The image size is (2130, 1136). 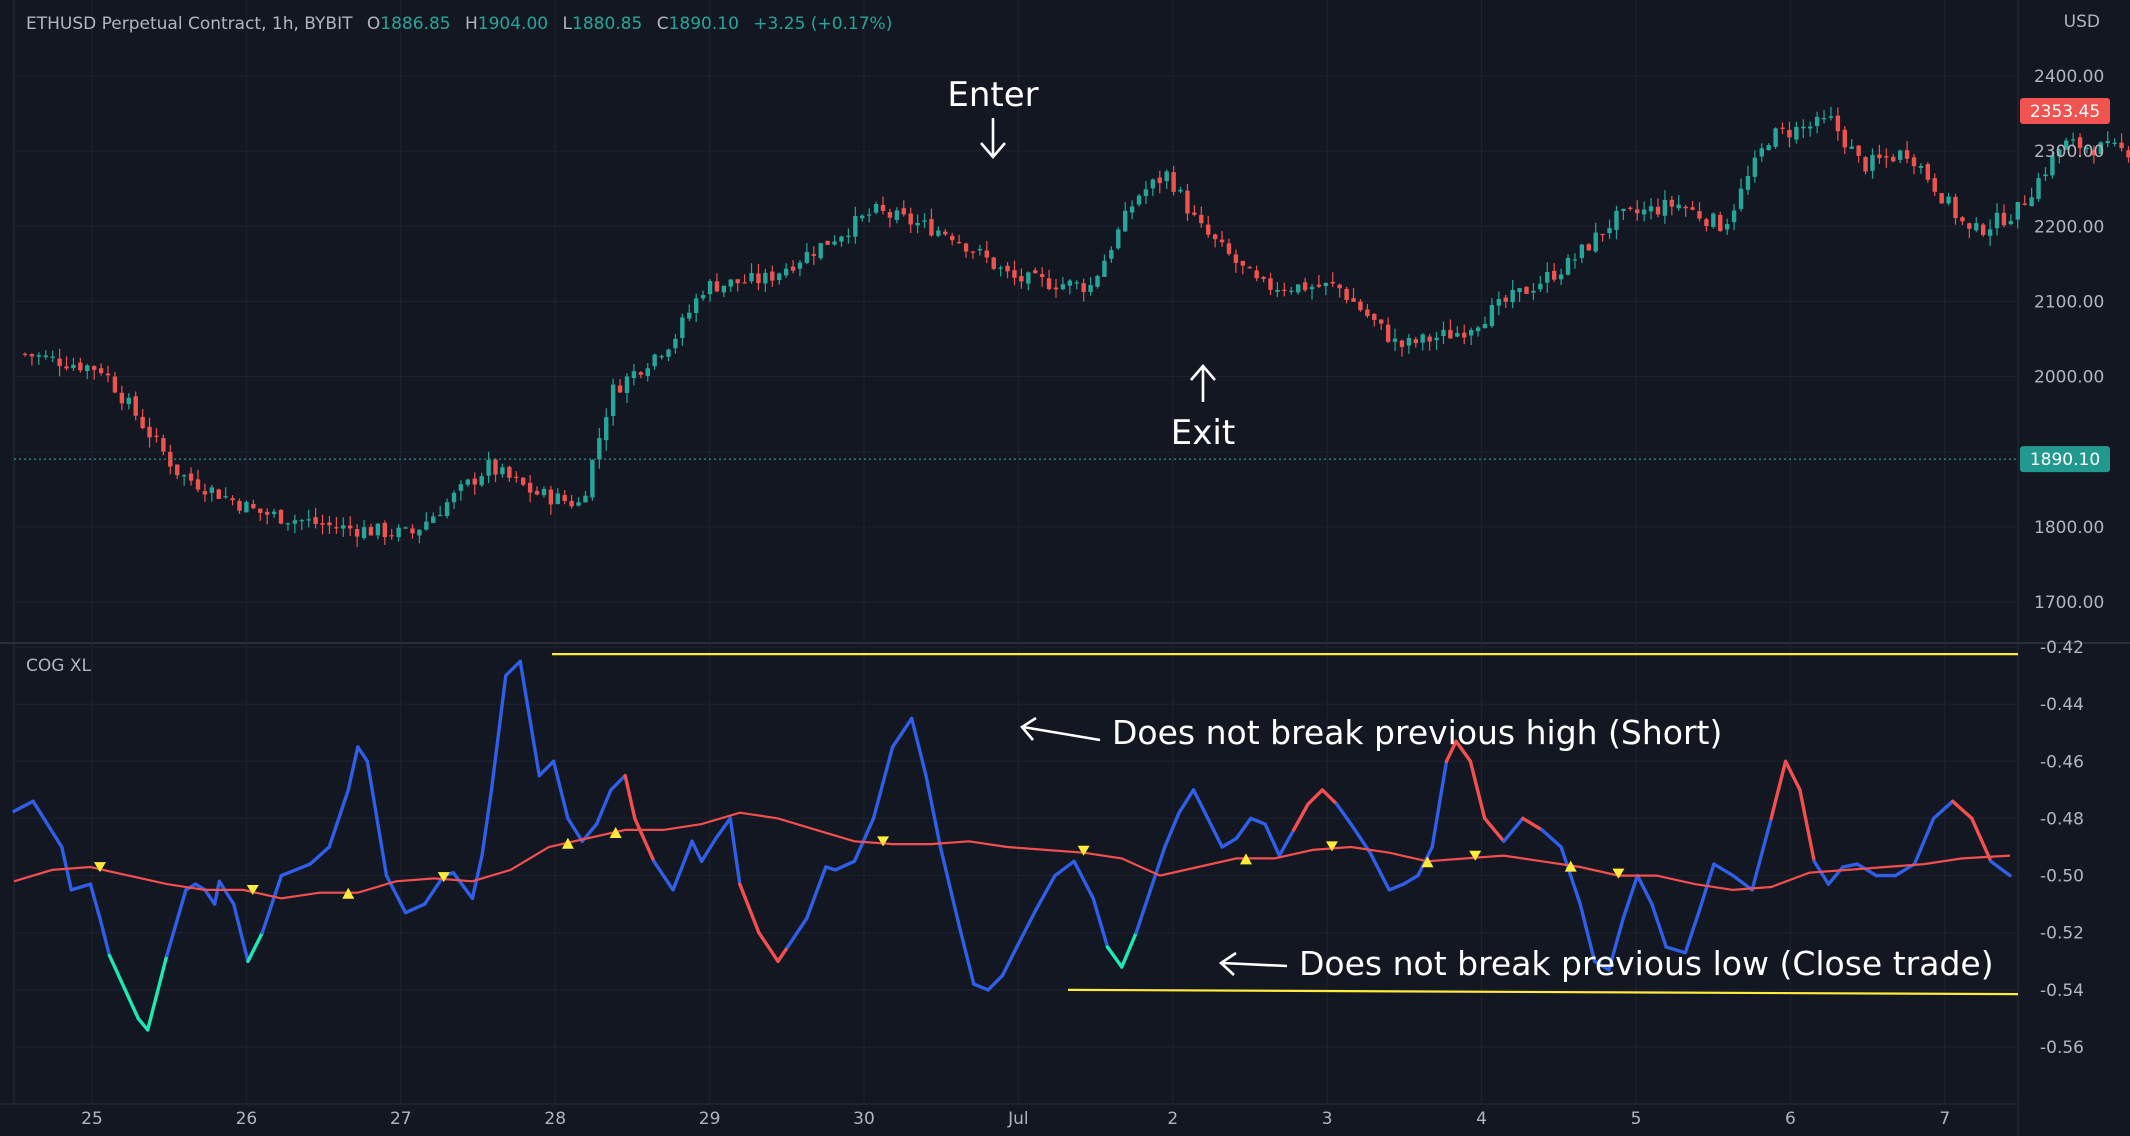 I want to click on down-signal-marker, so click(x=1475, y=855).